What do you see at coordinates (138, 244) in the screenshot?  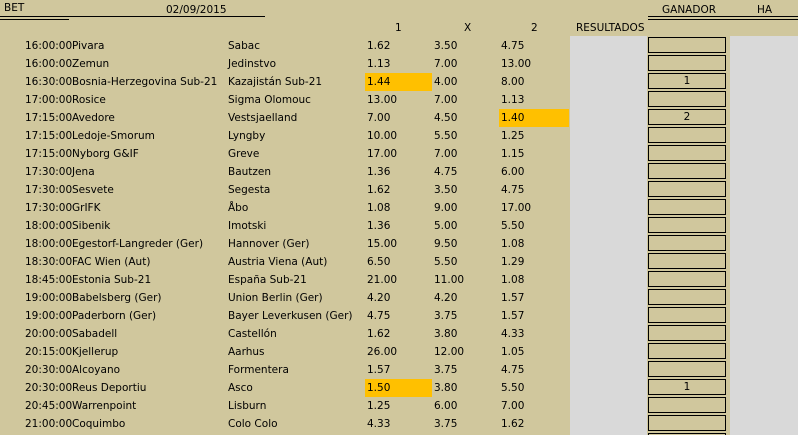 I see `home-team-cell: Egestorf-Langreder (Ger)` at bounding box center [138, 244].